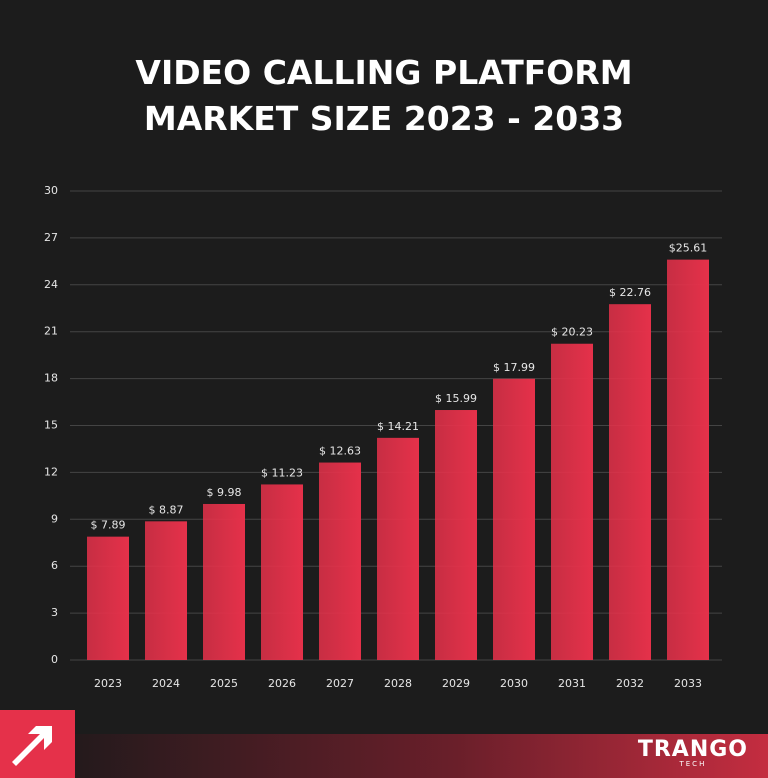 The height and width of the screenshot is (778, 768). I want to click on value-label: $ 15.99, so click(456, 398).